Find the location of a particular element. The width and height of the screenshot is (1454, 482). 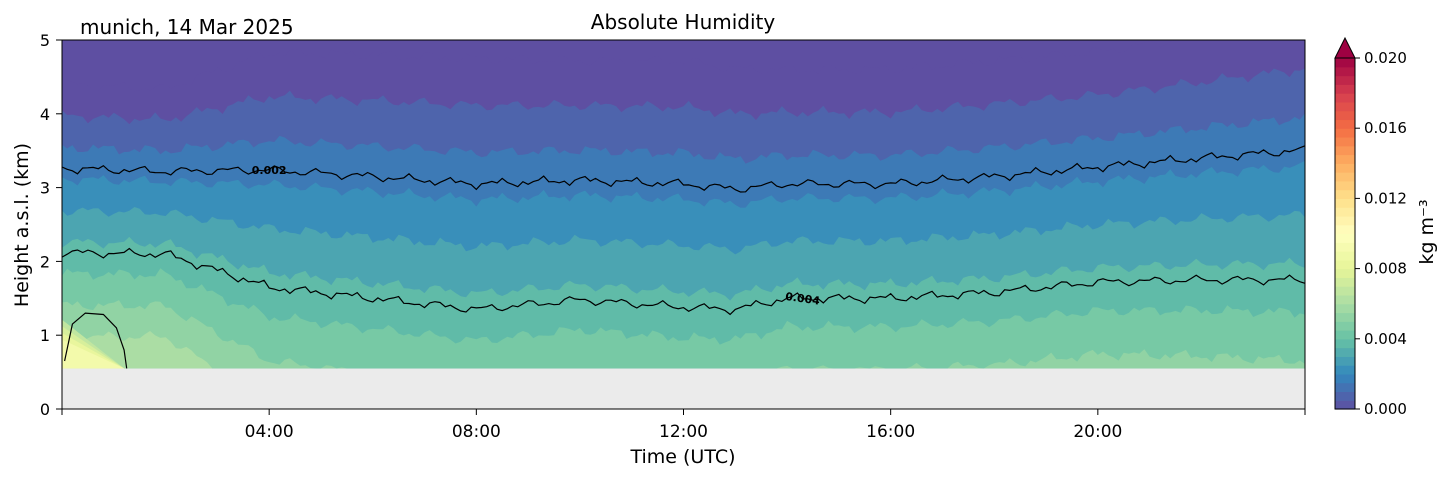

x-axis: 04:00 08:00 12:00 16:00 20:00 is located at coordinates (683, 425).